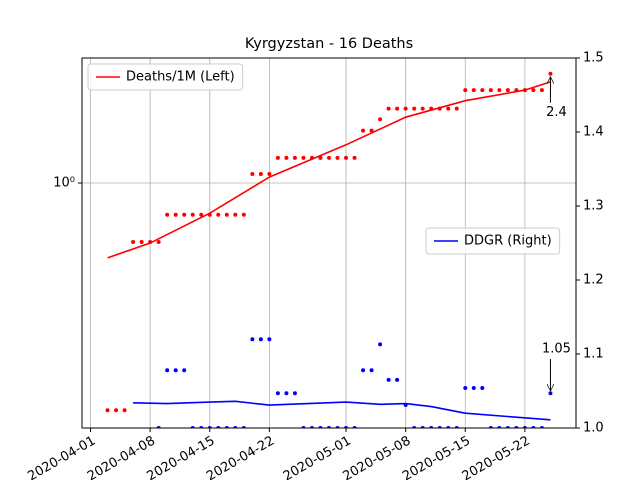 The width and height of the screenshot is (640, 480). Describe the element at coordinates (593, 428) in the screenshot. I see `y2-tick-label: 1.0` at that location.